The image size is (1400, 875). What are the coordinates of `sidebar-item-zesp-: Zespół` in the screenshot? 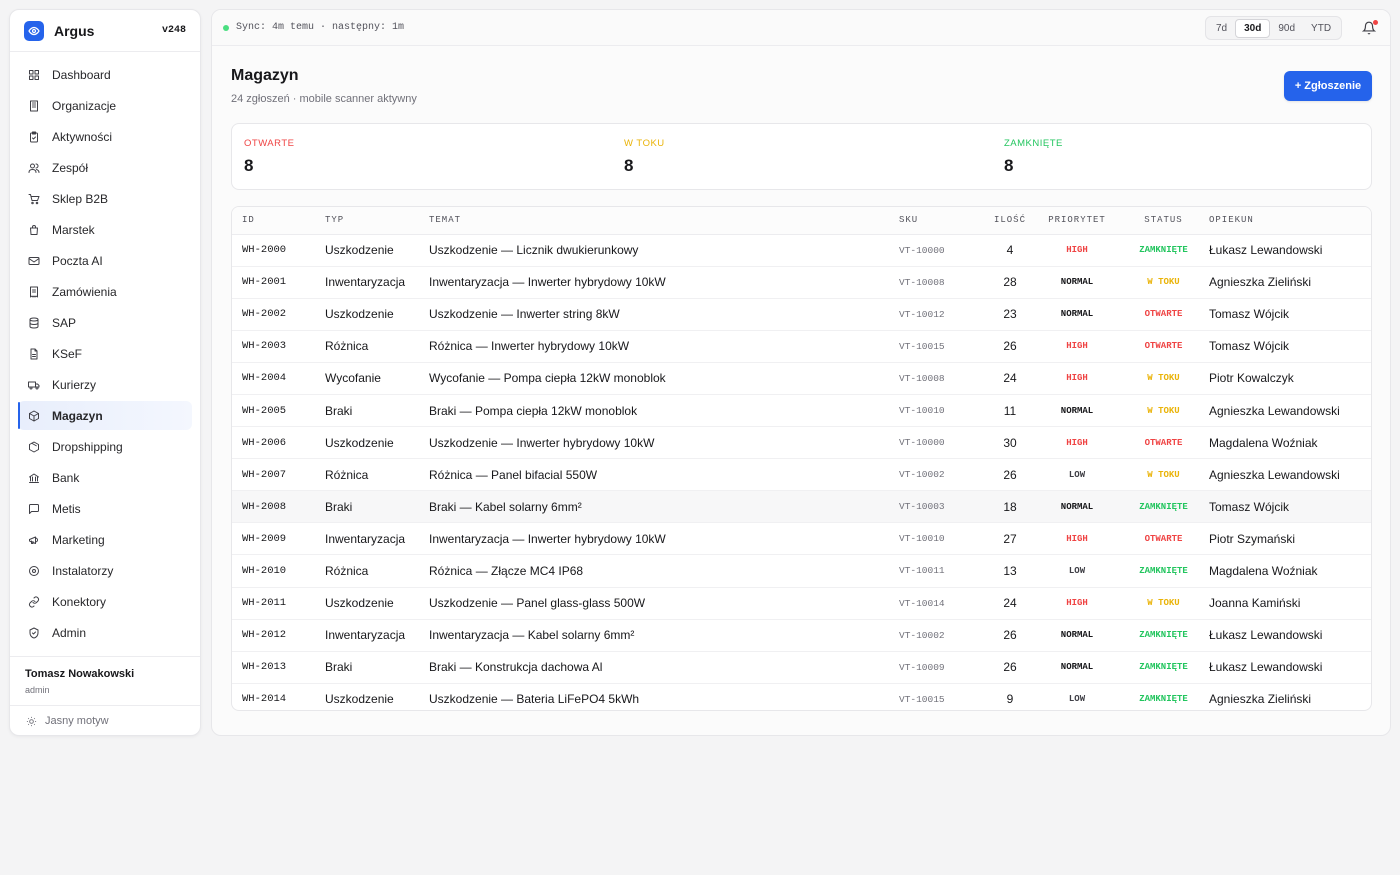 It's located at (105, 167).